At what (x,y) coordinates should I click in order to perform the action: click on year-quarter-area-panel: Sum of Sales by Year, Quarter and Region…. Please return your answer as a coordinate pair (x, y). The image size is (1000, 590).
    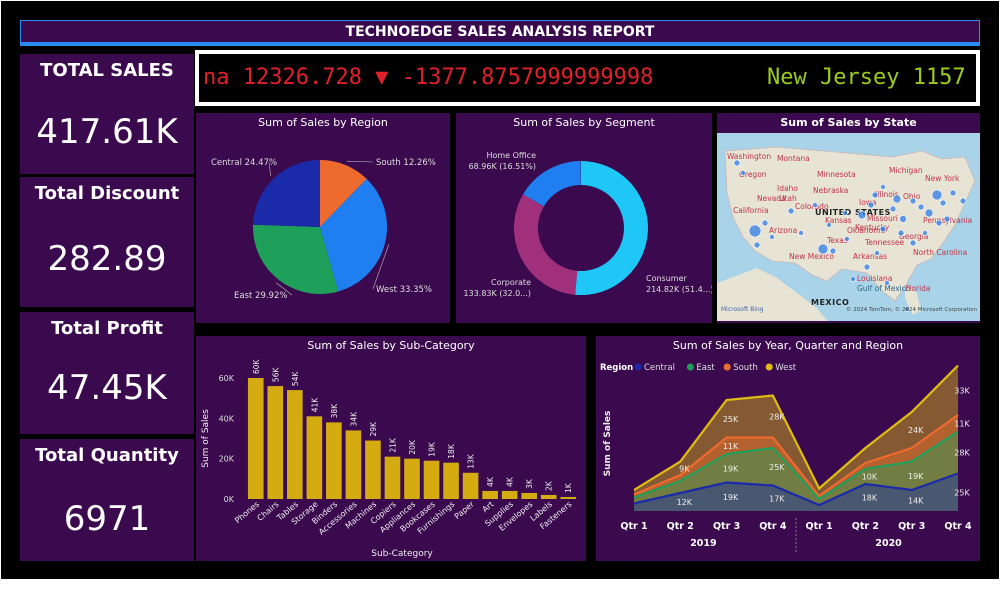
    Looking at the image, I should click on (788, 448).